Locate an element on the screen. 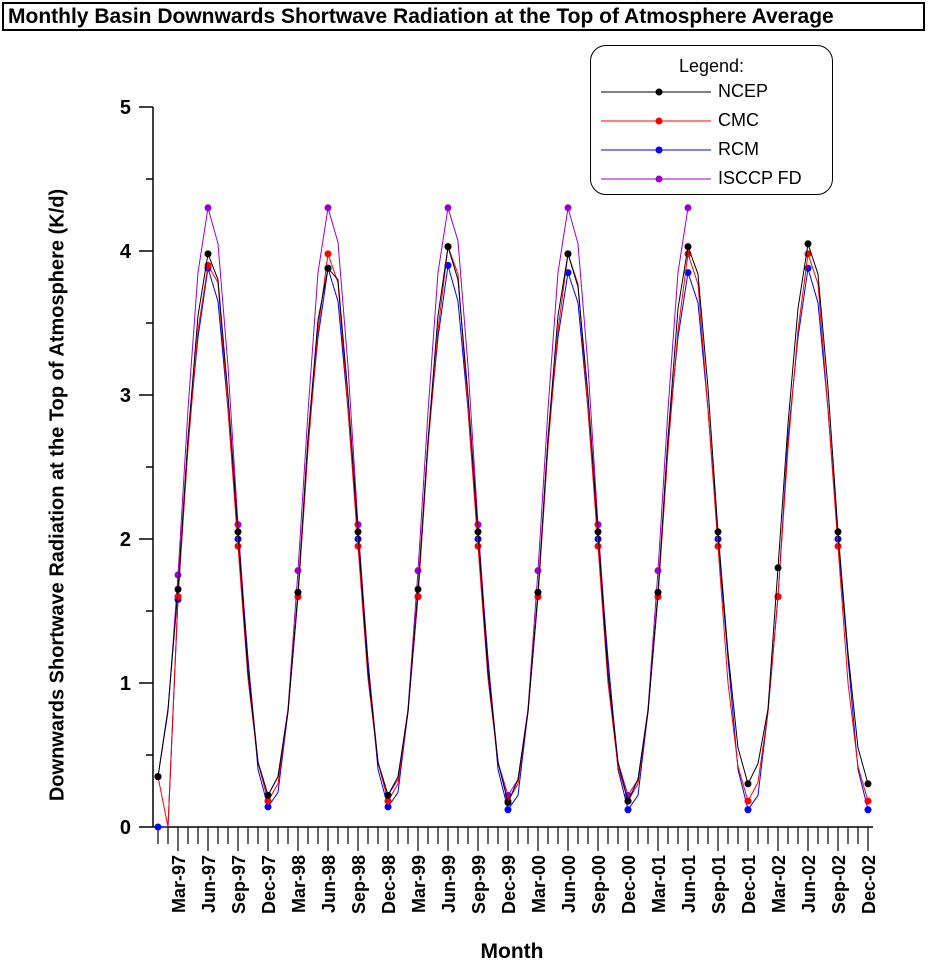 Image resolution: width=932 pixels, height=966 pixels. x-tick-label: Jun-98 is located at coordinates (329, 884).